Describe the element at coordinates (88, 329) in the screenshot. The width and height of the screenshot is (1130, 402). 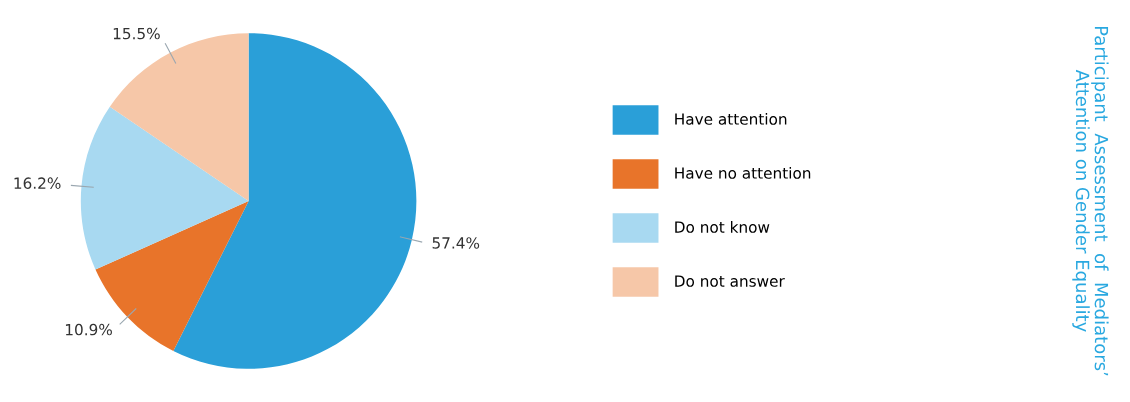
I see `data-label: 10.9%` at that location.